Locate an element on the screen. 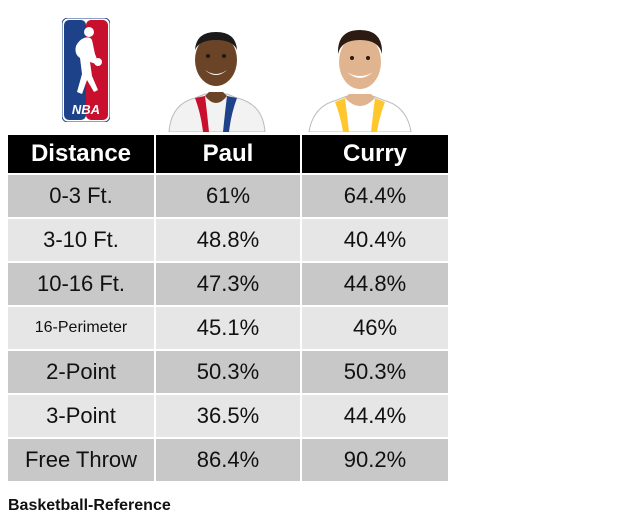 Image resolution: width=640 pixels, height=519 pixels. distance-cell: 10-16 Ft. is located at coordinates (81, 284).